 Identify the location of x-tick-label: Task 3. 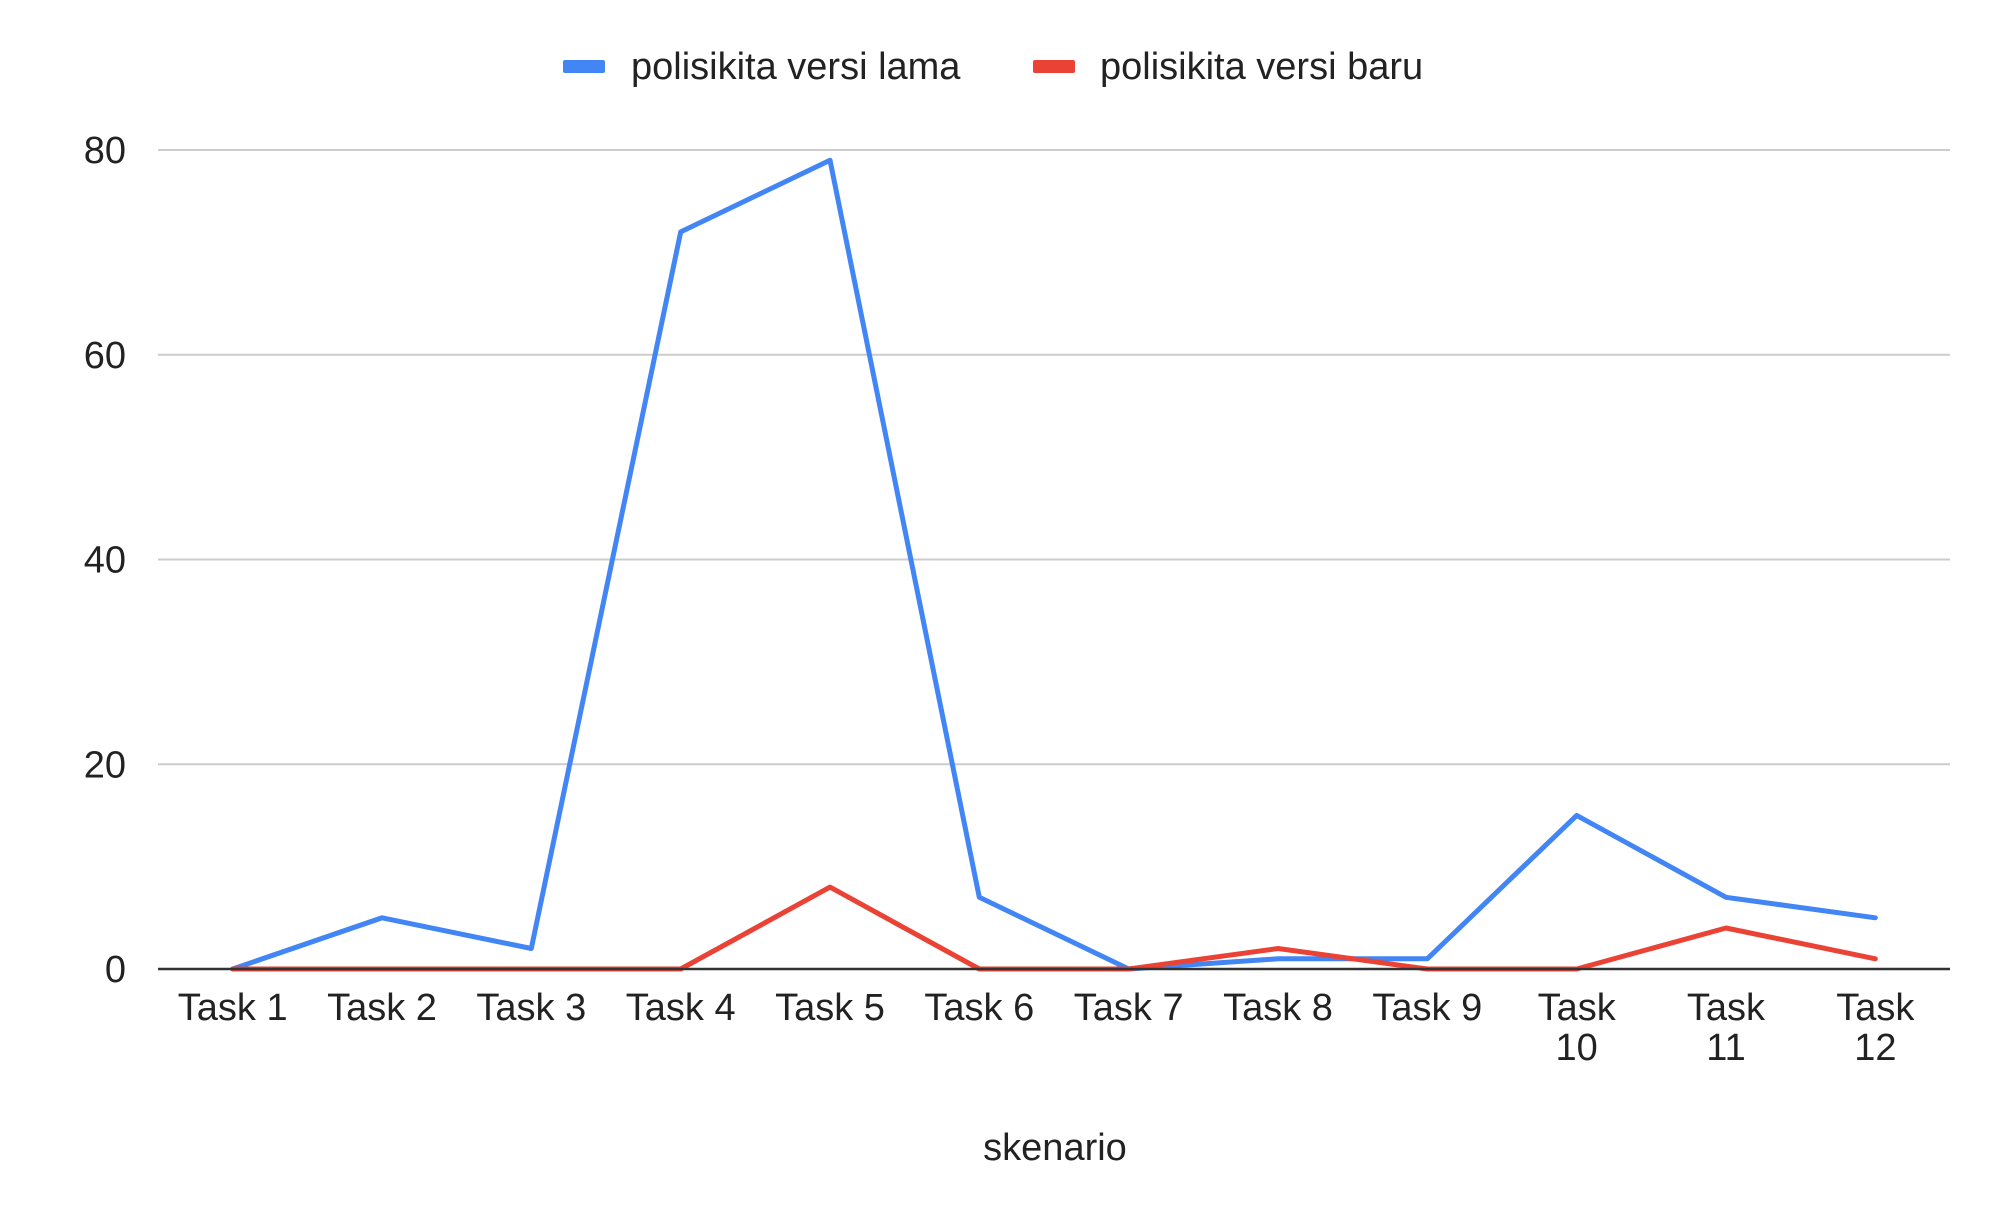
(531, 1008).